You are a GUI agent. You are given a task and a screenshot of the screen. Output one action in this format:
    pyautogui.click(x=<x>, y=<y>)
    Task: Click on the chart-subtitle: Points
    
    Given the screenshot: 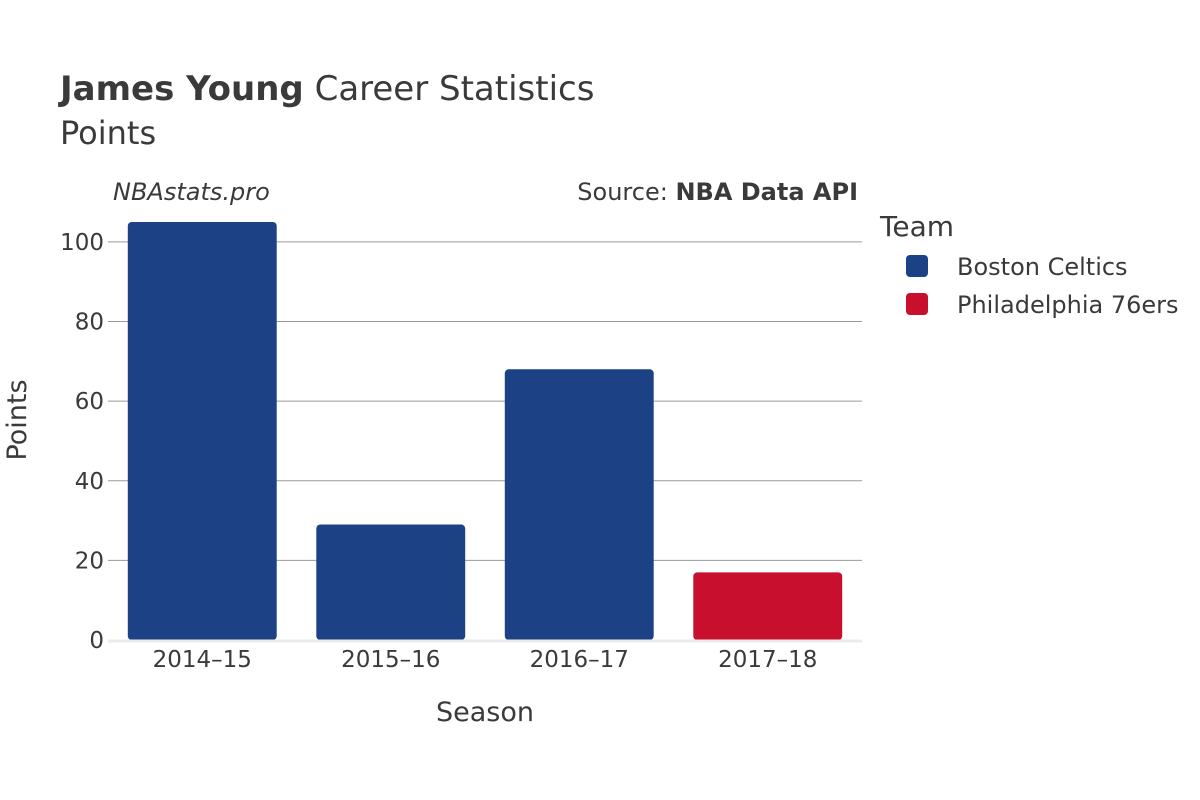 What is the action you would take?
    pyautogui.click(x=108, y=133)
    